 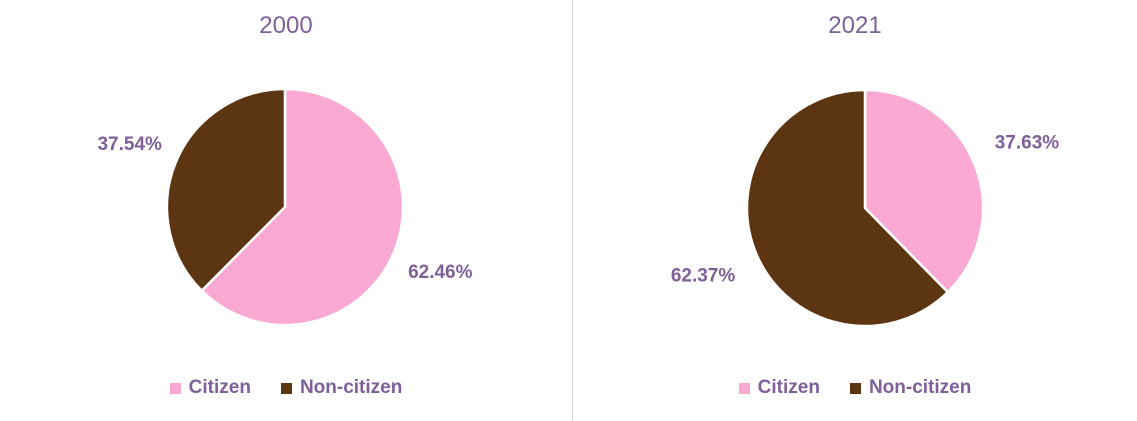 What do you see at coordinates (1027, 143) in the screenshot?
I see `data-label-citizen: 37.63%` at bounding box center [1027, 143].